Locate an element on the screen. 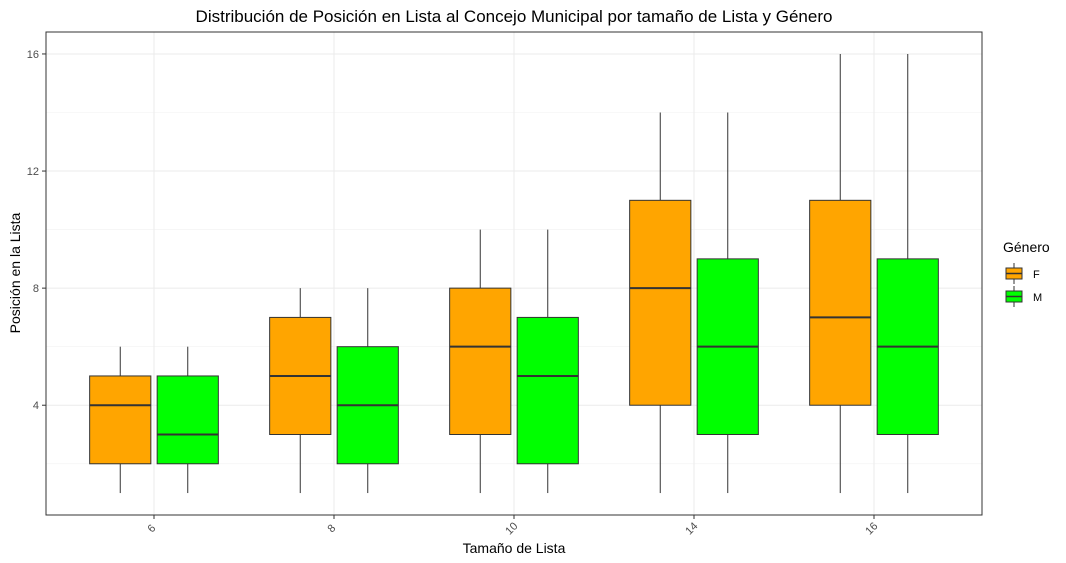  legend-item-F: F is located at coordinates (1022, 273).